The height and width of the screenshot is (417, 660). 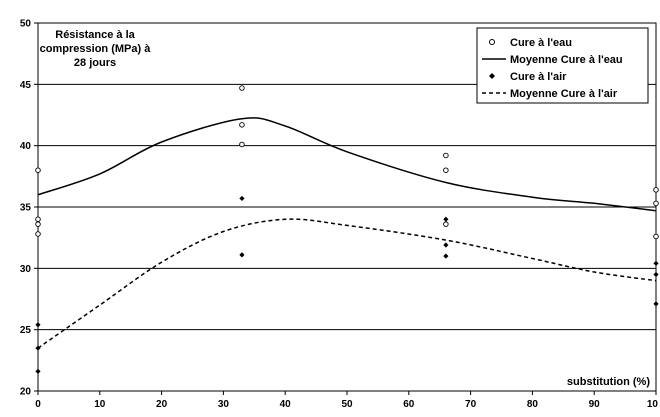 I want to click on x-tick-label: 20, so click(x=162, y=404).